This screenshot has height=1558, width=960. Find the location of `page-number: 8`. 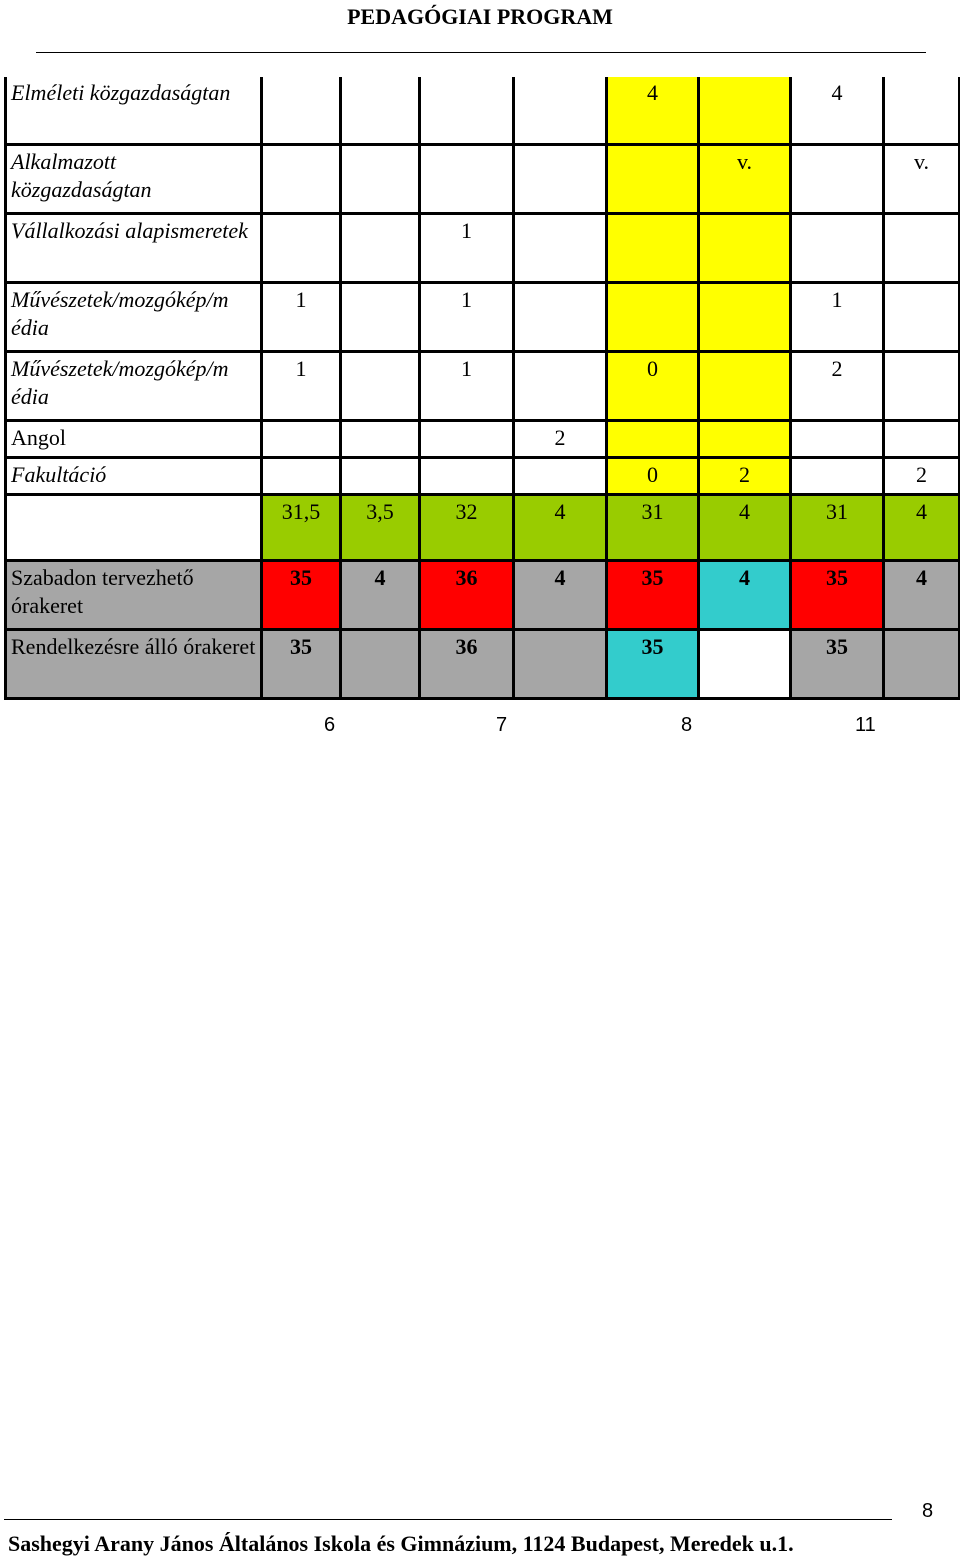

page-number: 8 is located at coordinates (928, 1511).